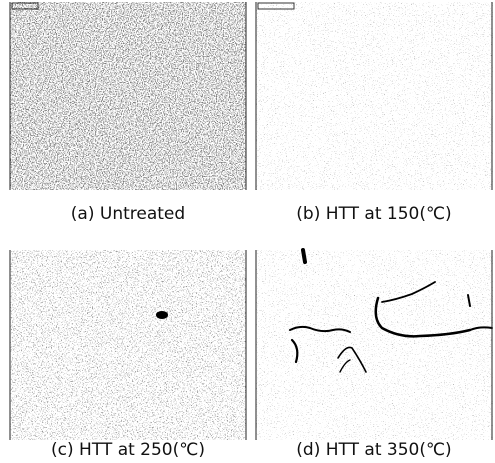 Image resolution: width=495 pixels, height=463 pixels. What do you see at coordinates (128, 214) in the screenshot?
I see `caption: (a) Untreated` at bounding box center [128, 214].